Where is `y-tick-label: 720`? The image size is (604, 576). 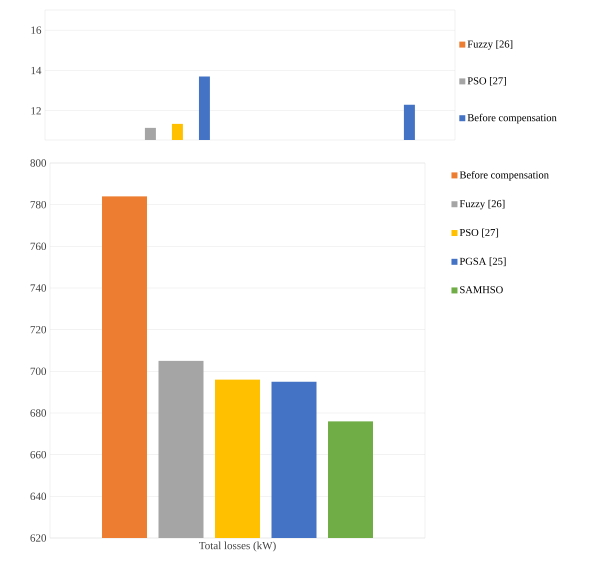 y-tick-label: 720 is located at coordinates (38, 330).